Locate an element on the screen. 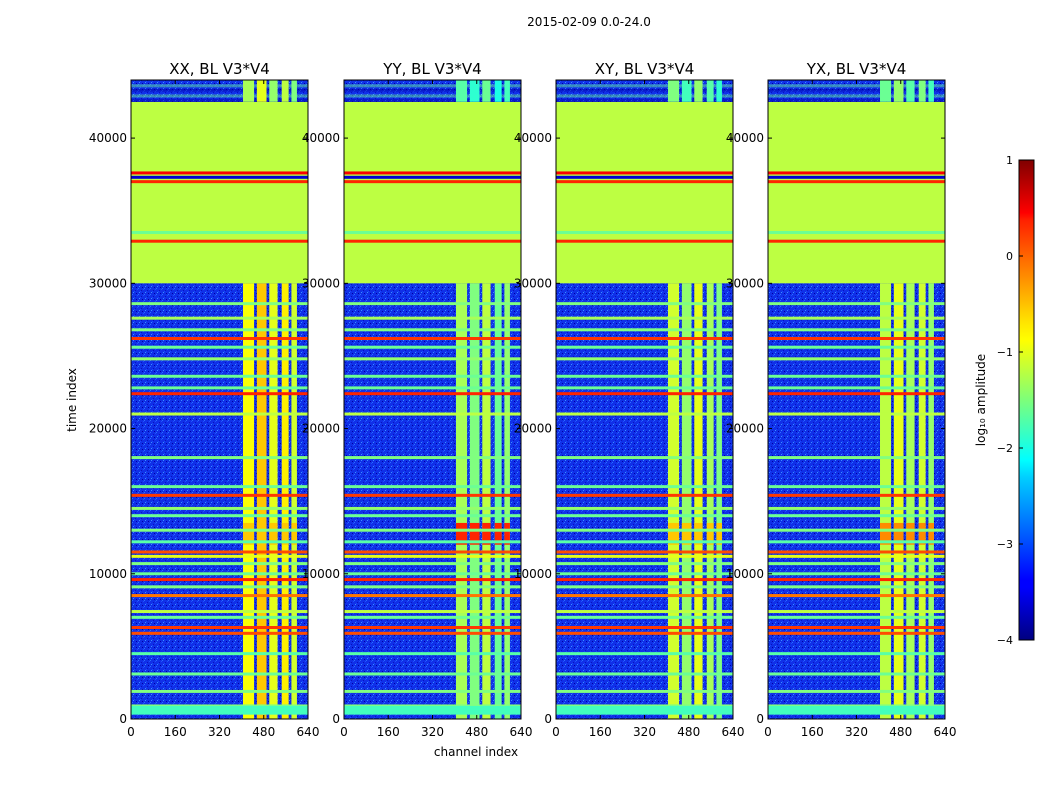  figure-title: 2015-02-09 0.0-24.0 is located at coordinates (589, 22).